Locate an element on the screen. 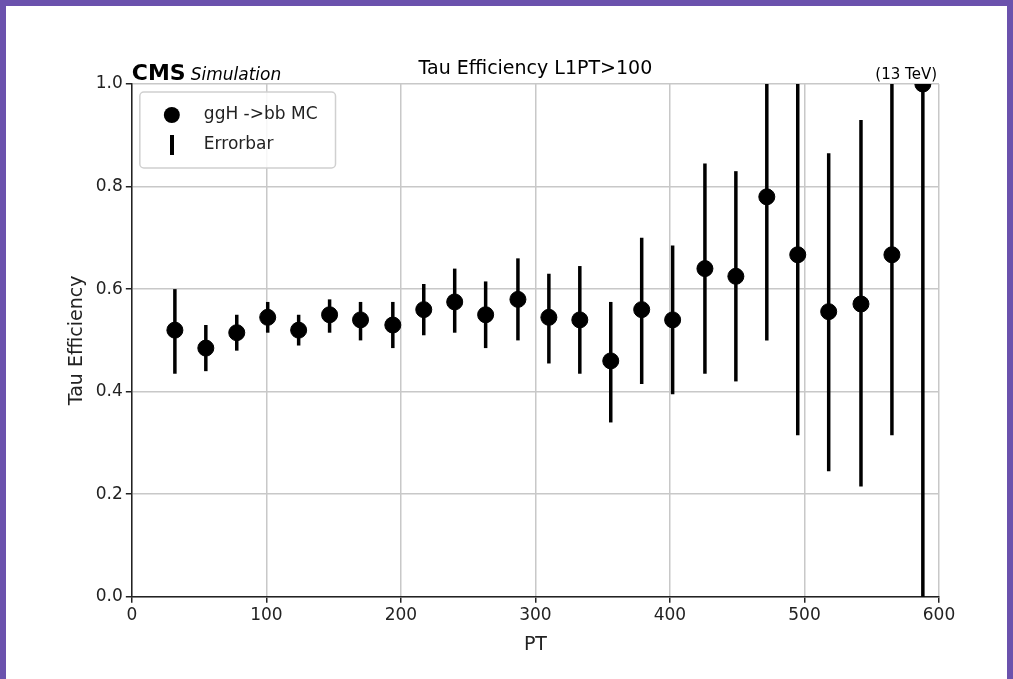 This screenshot has width=1013, height=679. annotation: Errorbar is located at coordinates (238, 143).